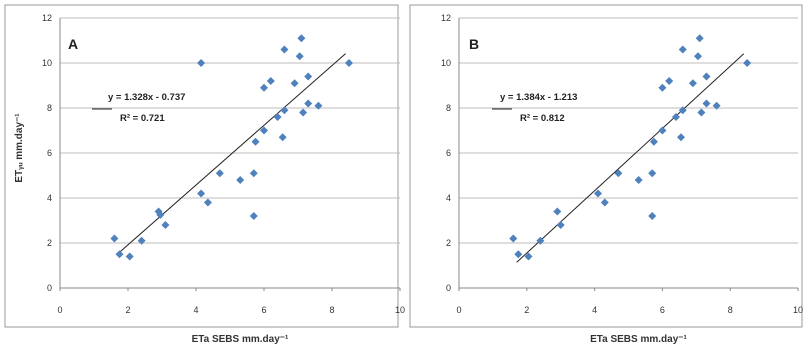 This screenshot has height=352, width=804. Describe the element at coordinates (538, 97) in the screenshot. I see `trendline-equation: y = 1.384x - 1.213` at that location.